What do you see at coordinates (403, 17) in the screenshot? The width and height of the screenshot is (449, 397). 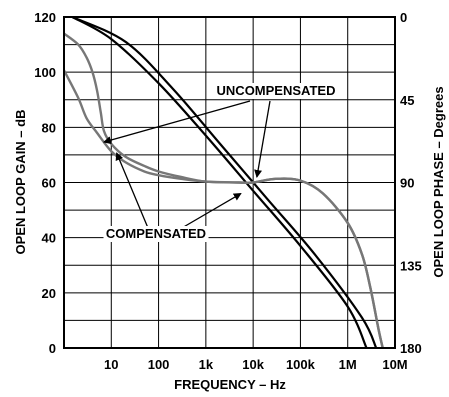 I see `y2-tick-label: 0` at bounding box center [403, 17].